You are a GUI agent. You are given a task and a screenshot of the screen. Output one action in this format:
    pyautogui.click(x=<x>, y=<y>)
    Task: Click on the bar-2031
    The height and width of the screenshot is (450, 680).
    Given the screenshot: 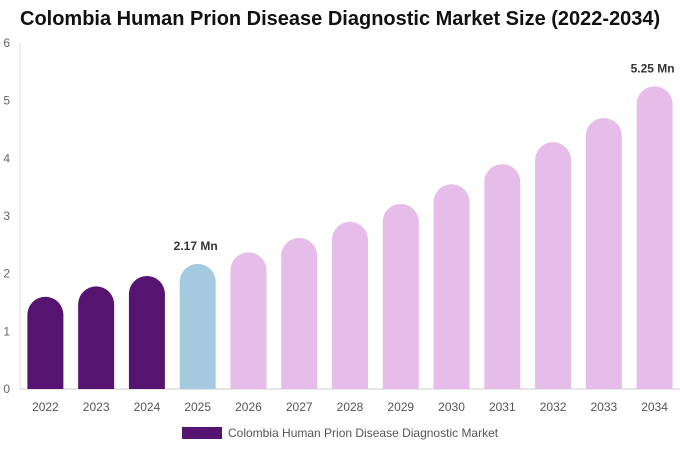 What is the action you would take?
    pyautogui.click(x=502, y=276)
    